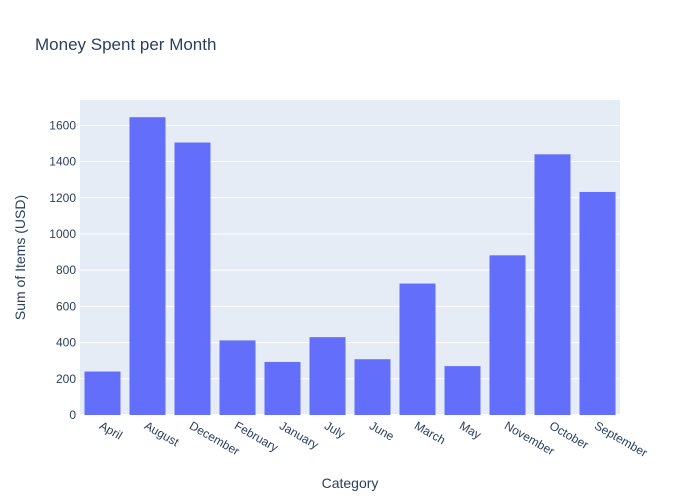 The image size is (700, 500). Describe the element at coordinates (382, 430) in the screenshot. I see `x-tick-label: June` at that location.